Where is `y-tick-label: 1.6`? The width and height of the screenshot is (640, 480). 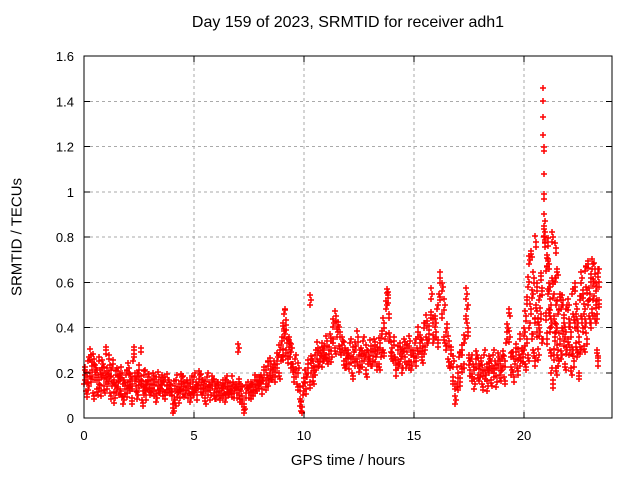 y-tick-label: 1.6 is located at coordinates (65, 56).